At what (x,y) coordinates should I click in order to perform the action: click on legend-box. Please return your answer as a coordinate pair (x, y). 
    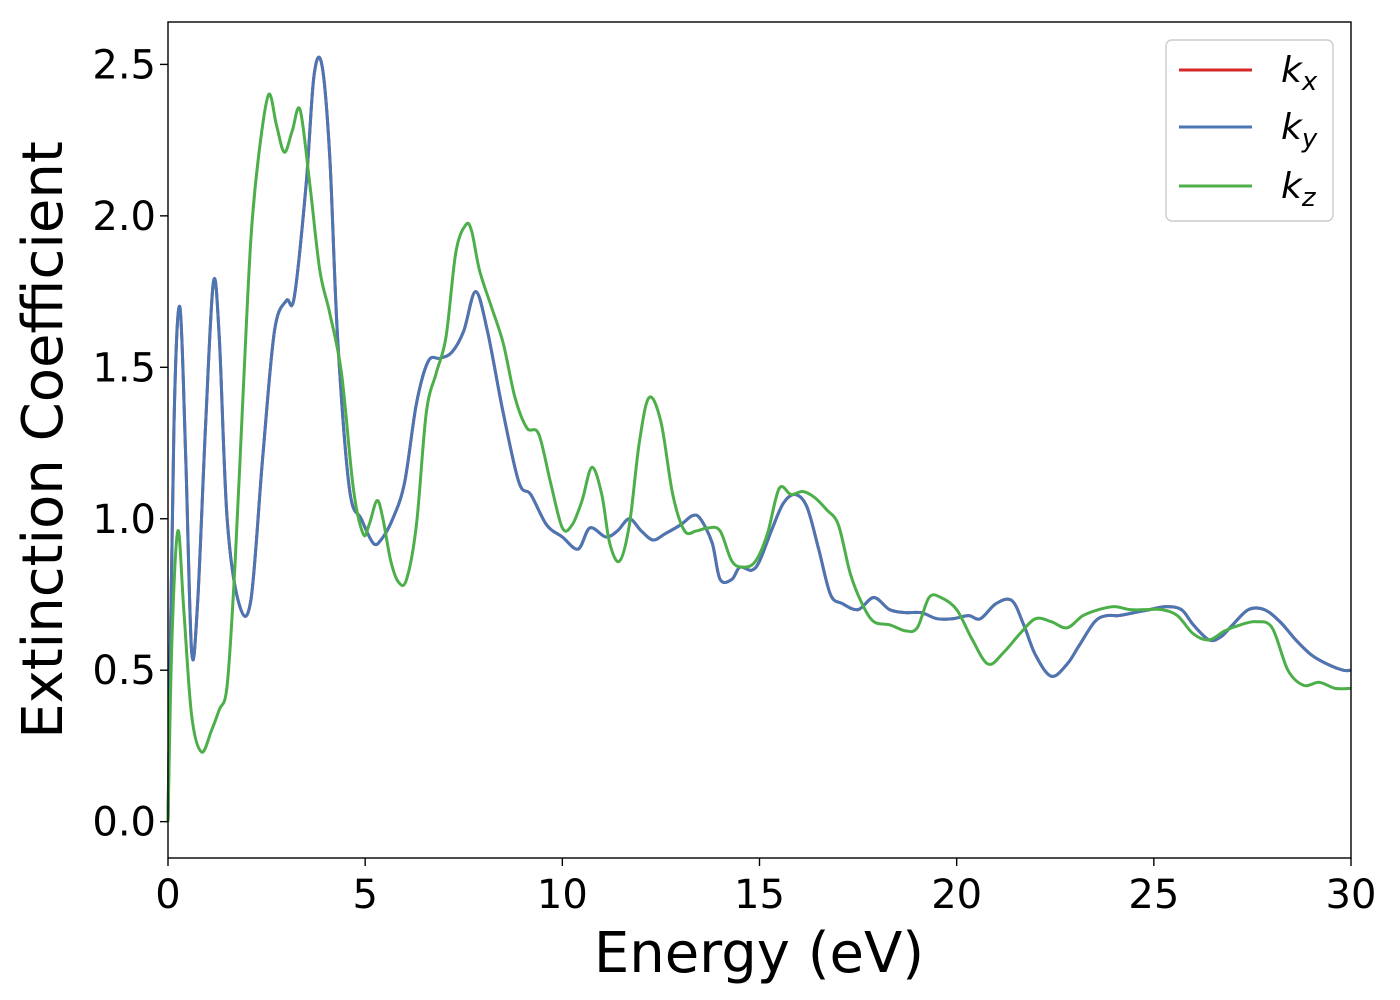
    Looking at the image, I should click on (1249, 130).